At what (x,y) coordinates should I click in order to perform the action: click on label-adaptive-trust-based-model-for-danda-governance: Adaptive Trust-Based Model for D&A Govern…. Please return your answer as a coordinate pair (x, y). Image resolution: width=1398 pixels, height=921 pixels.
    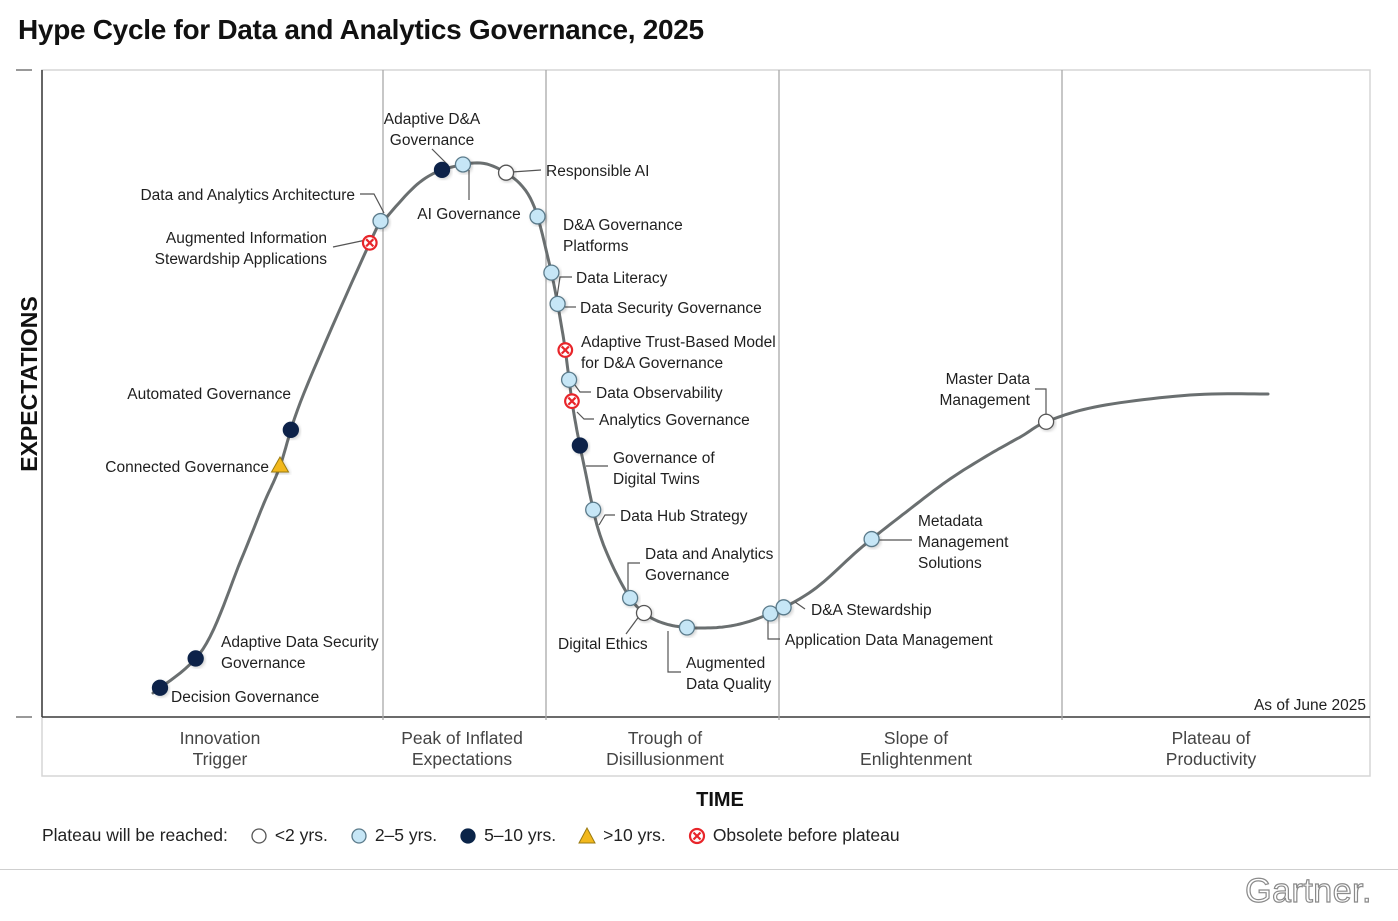
    Looking at the image, I should click on (678, 353).